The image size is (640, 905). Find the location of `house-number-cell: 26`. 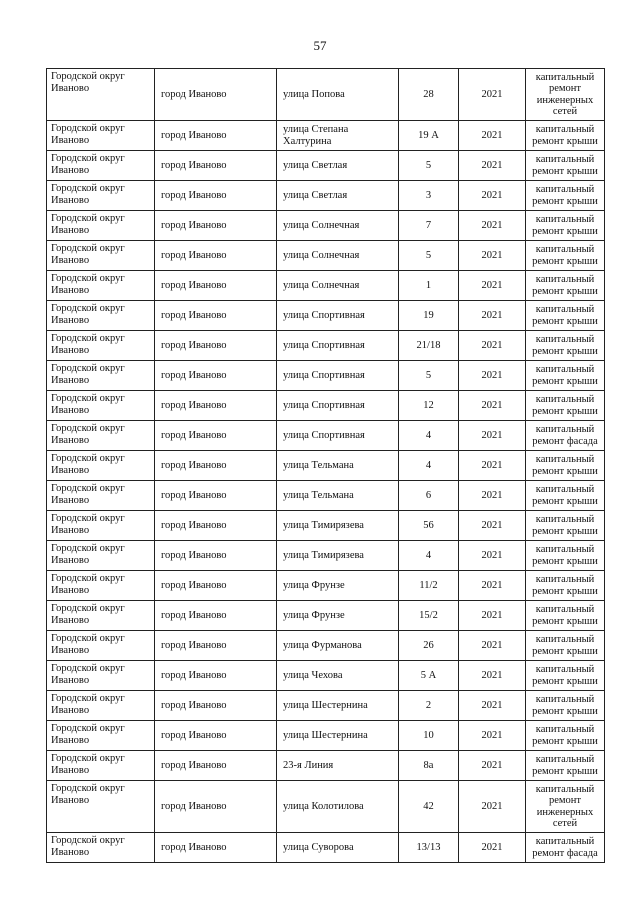

house-number-cell: 26 is located at coordinates (428, 645).